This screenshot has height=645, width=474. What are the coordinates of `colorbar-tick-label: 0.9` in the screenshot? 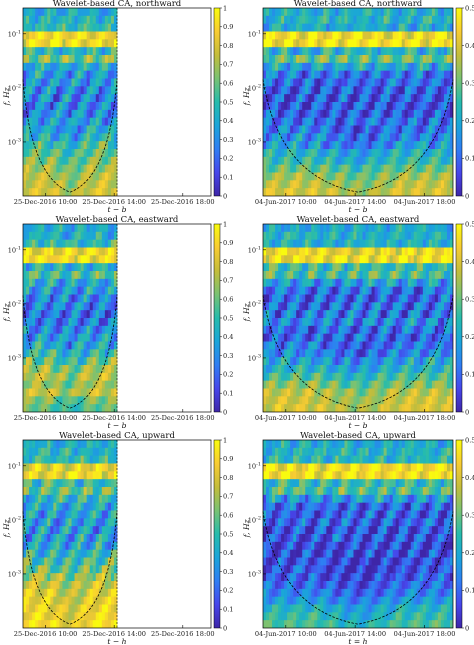 It's located at (228, 459).